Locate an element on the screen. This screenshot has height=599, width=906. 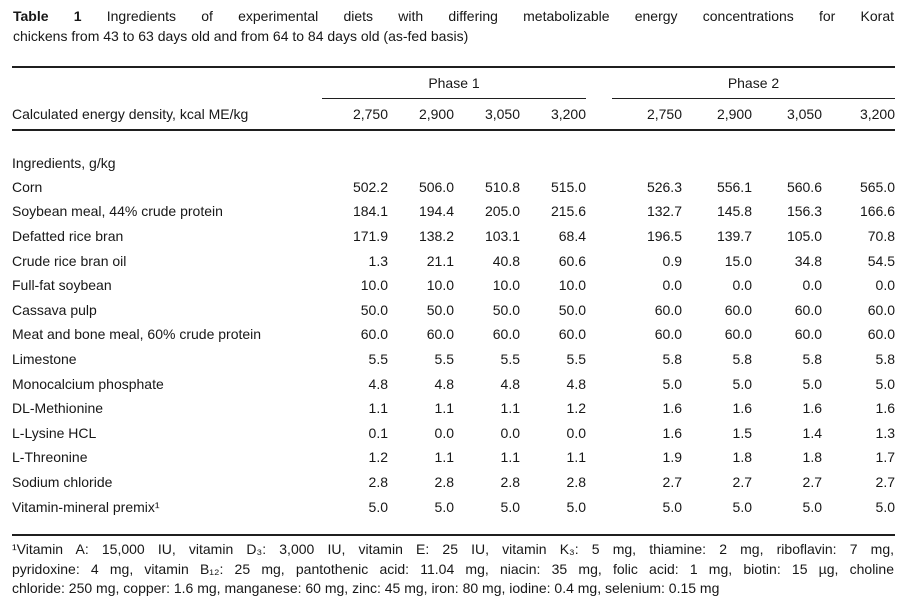
spacer-cell is located at coordinates (453, 528).